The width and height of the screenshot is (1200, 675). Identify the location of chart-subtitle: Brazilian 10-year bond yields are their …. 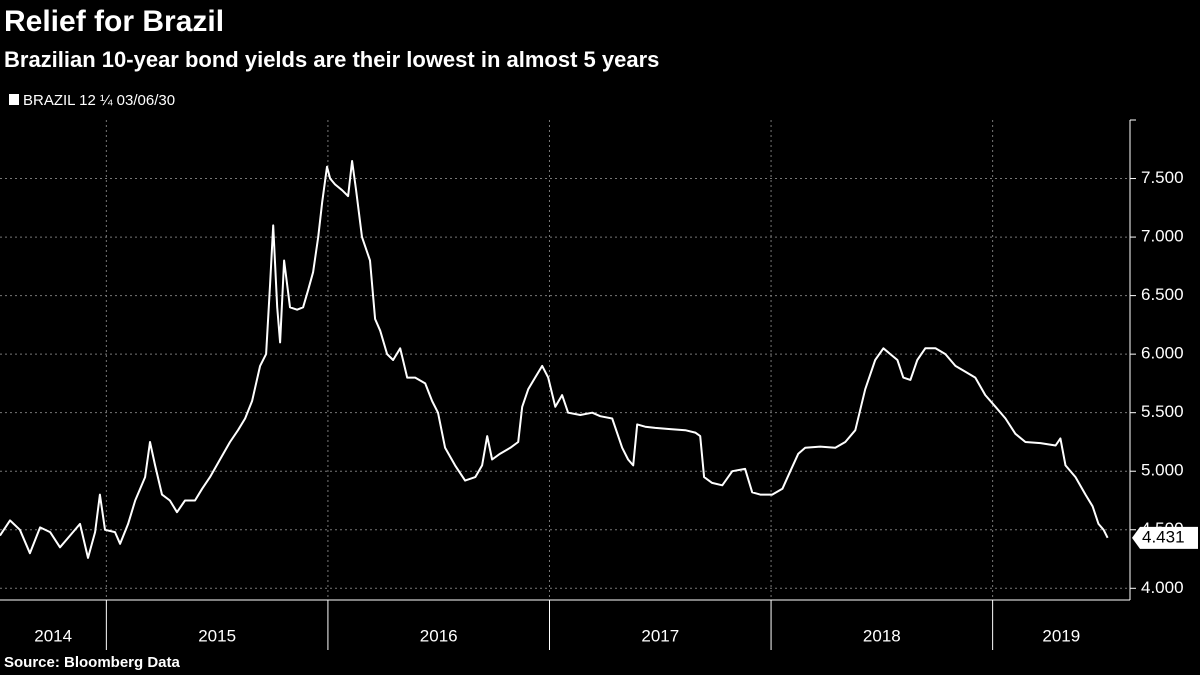
(331, 59).